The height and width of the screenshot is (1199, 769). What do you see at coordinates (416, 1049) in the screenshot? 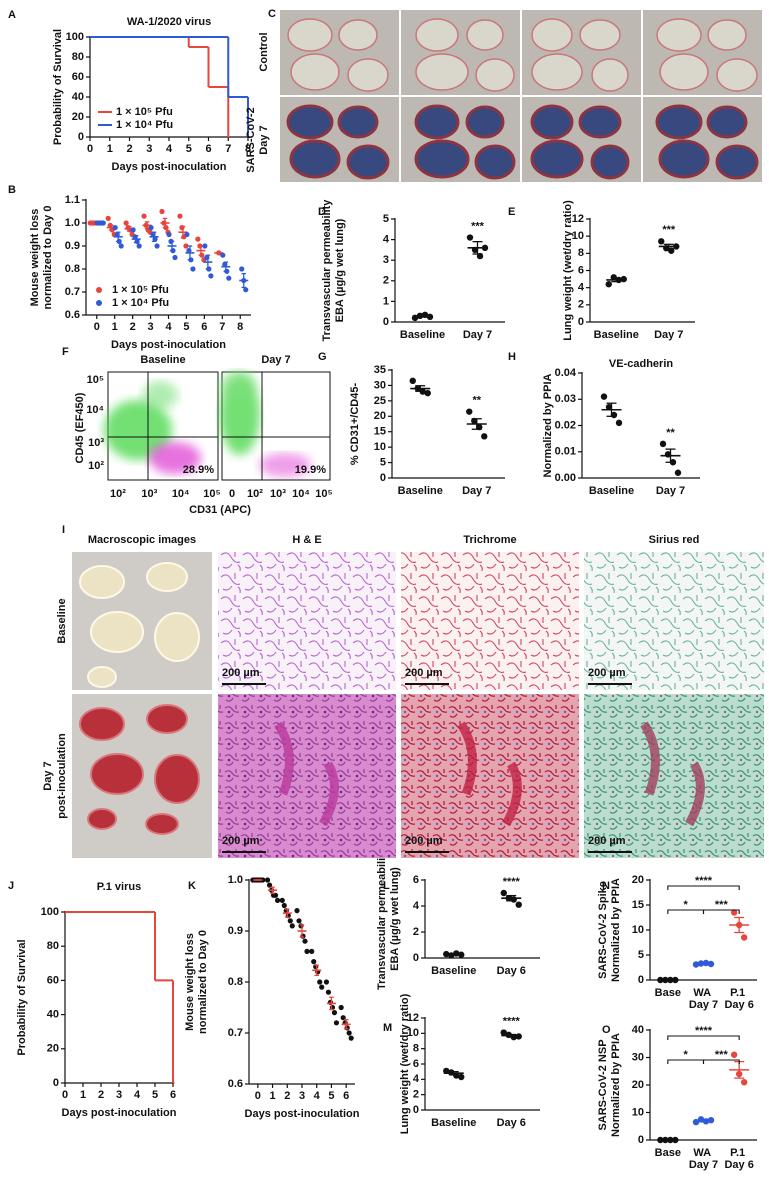
I see `y-tick-label: 8` at bounding box center [416, 1049].